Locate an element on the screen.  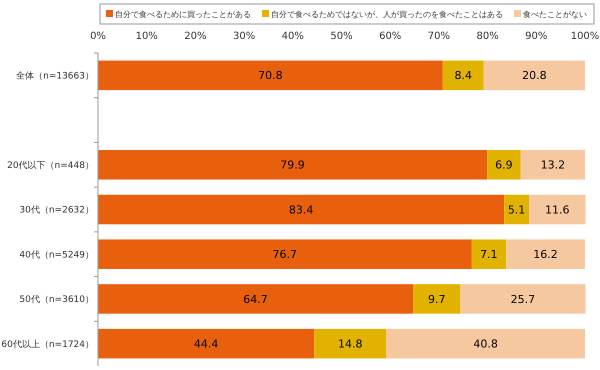
data-label: 11.6 is located at coordinates (557, 209).